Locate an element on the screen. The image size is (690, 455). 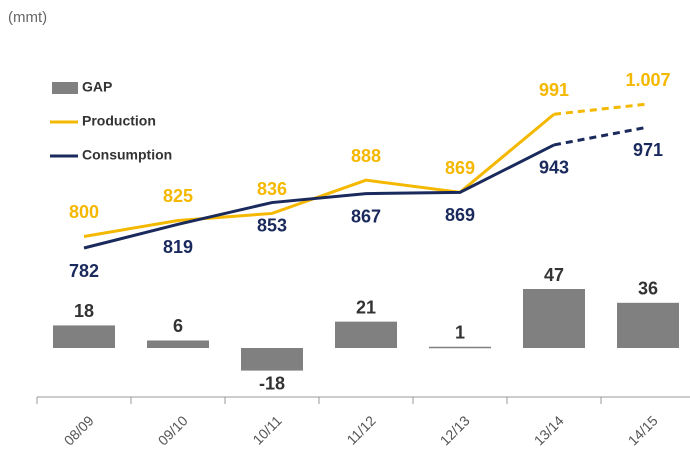
bar-label: -18 is located at coordinates (272, 383).